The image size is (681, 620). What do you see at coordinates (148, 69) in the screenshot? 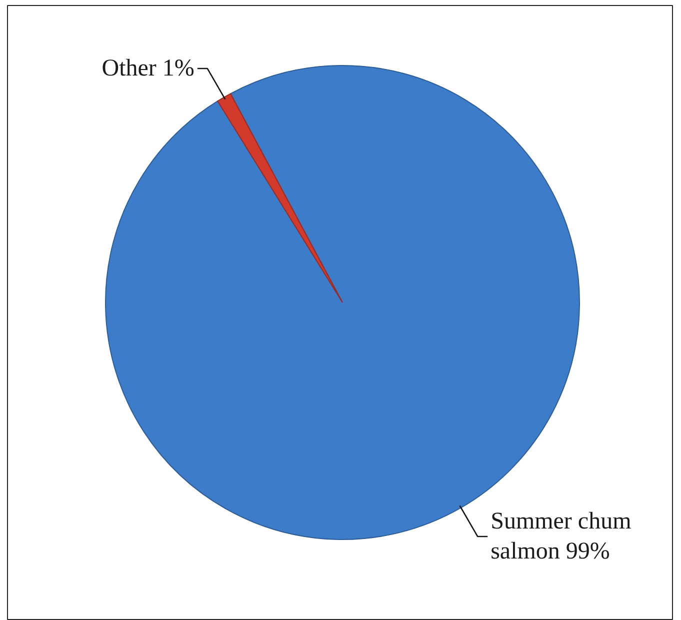
I see `slice-label: Other 1%` at bounding box center [148, 69].